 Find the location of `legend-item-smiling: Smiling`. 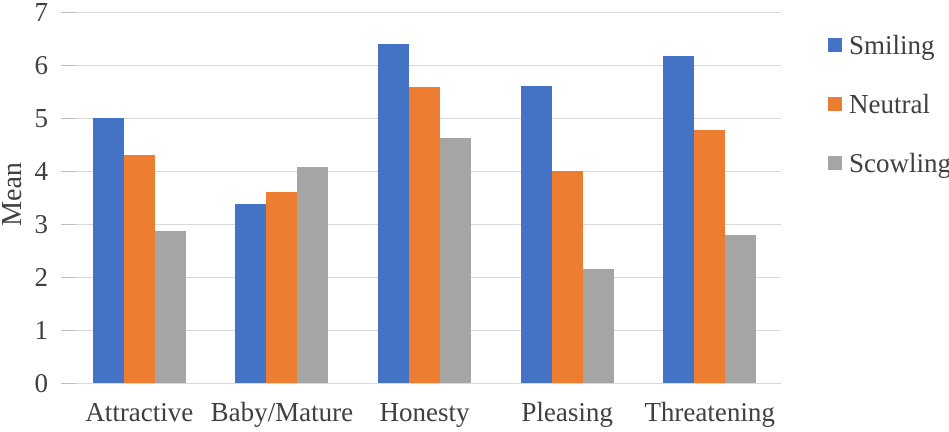

legend-item-smiling: Smiling is located at coordinates (888, 44).